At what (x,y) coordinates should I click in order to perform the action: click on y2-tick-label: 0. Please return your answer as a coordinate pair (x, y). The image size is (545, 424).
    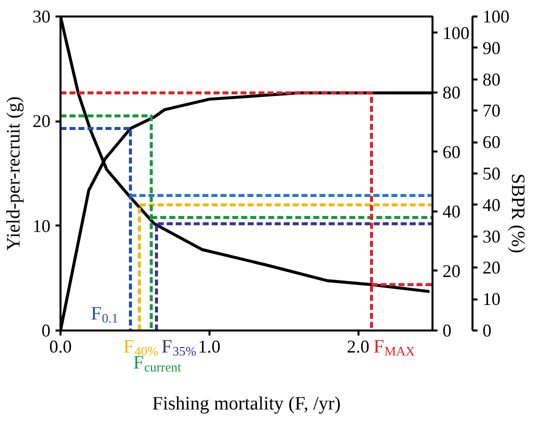
    Looking at the image, I should click on (487, 330).